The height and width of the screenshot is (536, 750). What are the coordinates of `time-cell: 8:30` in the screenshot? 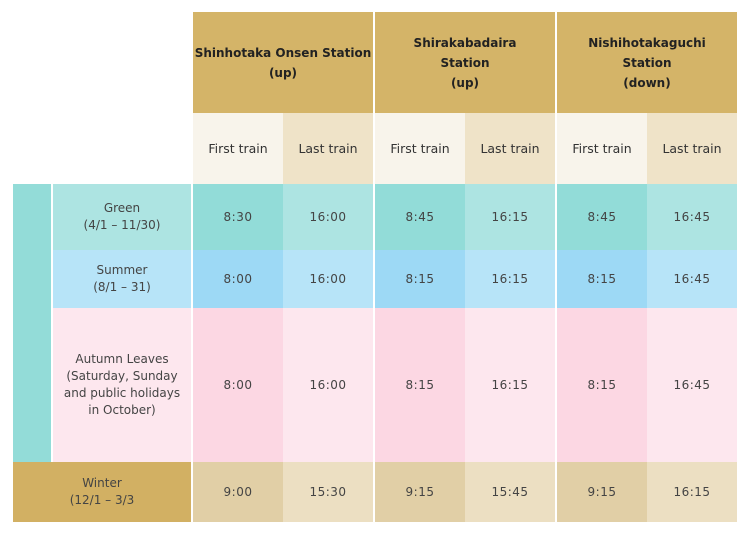 It's located at (238, 217).